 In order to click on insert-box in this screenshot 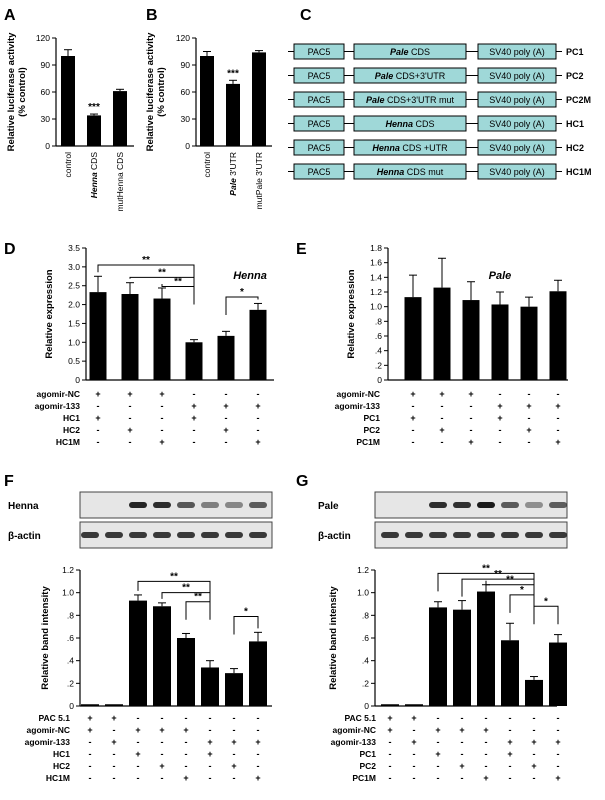, I will do `click(410, 123)`.